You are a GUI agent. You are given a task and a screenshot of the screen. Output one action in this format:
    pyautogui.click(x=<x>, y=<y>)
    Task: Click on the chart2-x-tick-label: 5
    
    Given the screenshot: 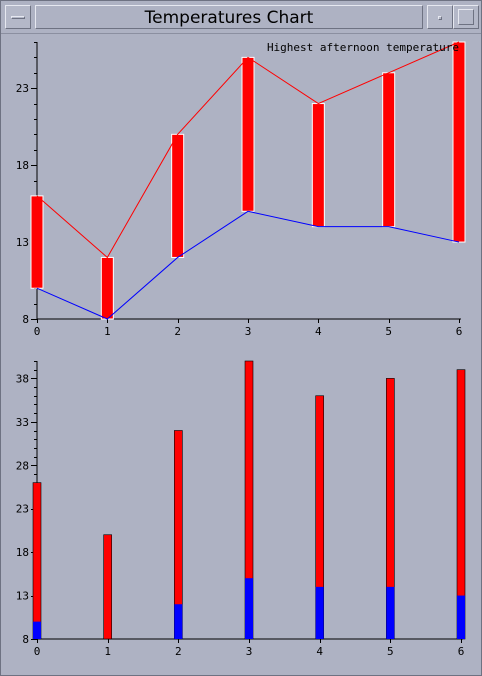 What is the action you would take?
    pyautogui.click(x=390, y=651)
    